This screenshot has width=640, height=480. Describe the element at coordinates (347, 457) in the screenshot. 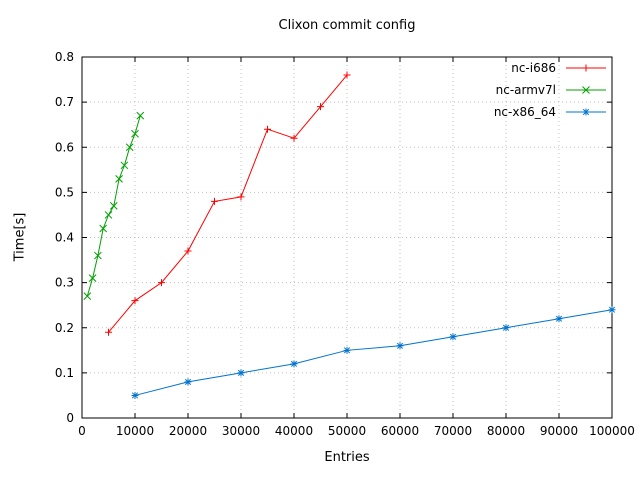

I see `x-axis-label: Entries` at that location.